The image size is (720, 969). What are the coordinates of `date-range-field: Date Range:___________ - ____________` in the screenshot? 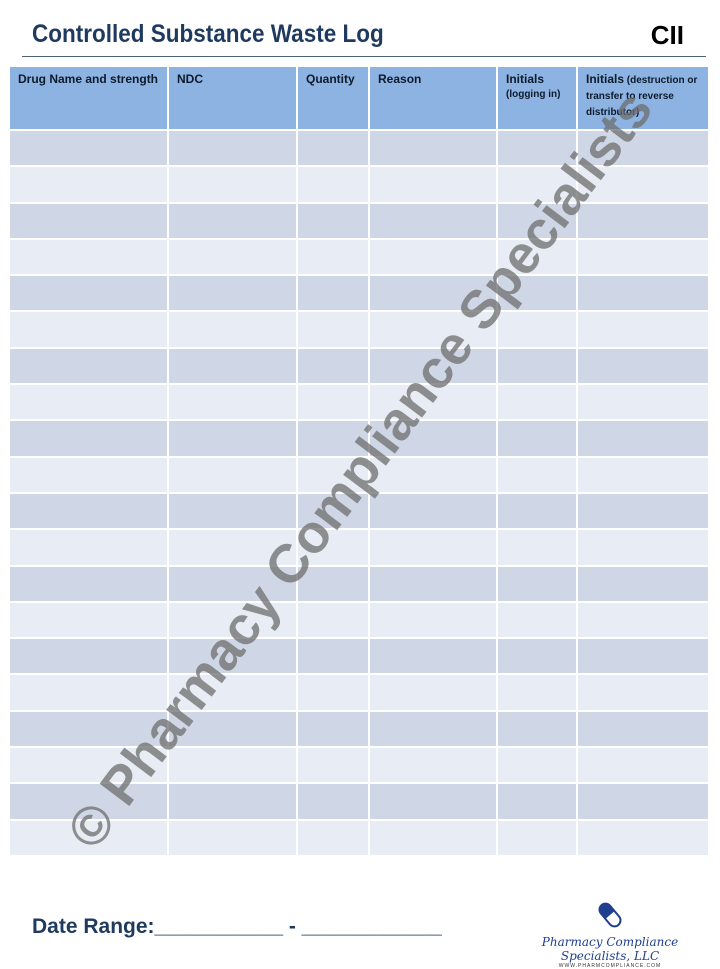 It's located at (237, 926).